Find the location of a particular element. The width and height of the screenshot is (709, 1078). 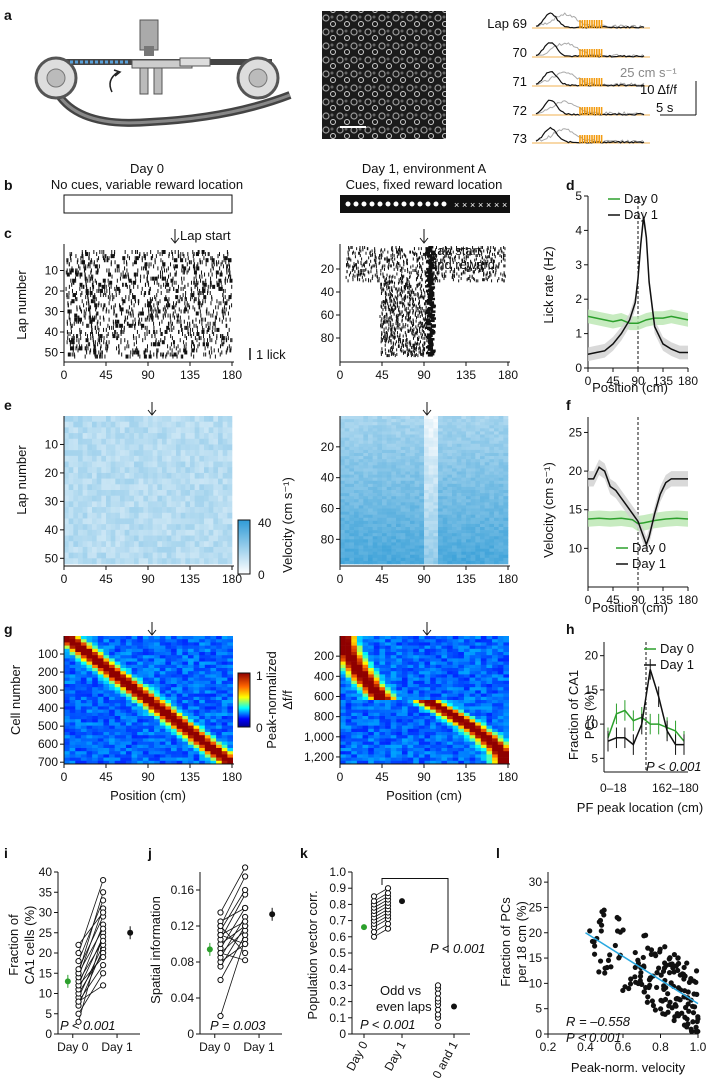

two-photon-image is located at coordinates (384, 75).